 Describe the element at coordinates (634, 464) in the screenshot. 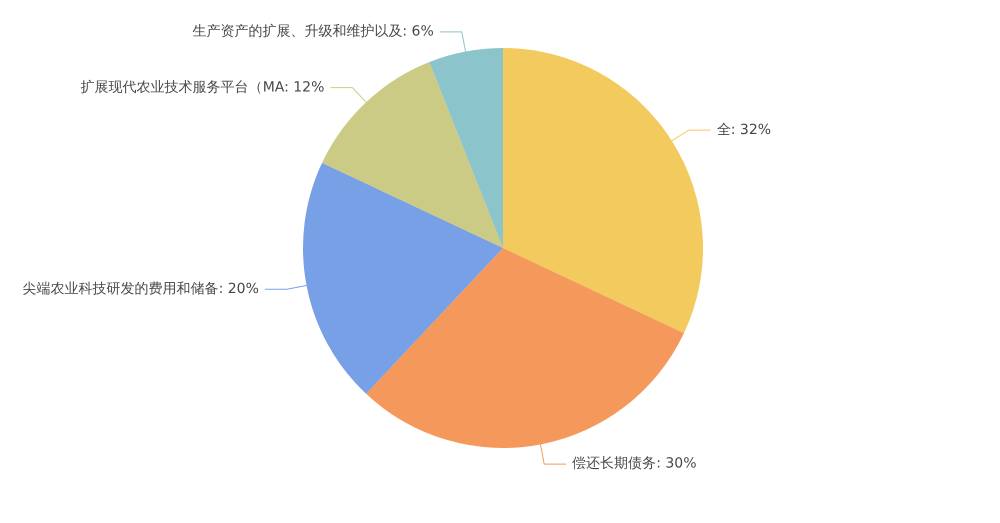

I see `slice-label: 偿还长期债务: 30%` at that location.